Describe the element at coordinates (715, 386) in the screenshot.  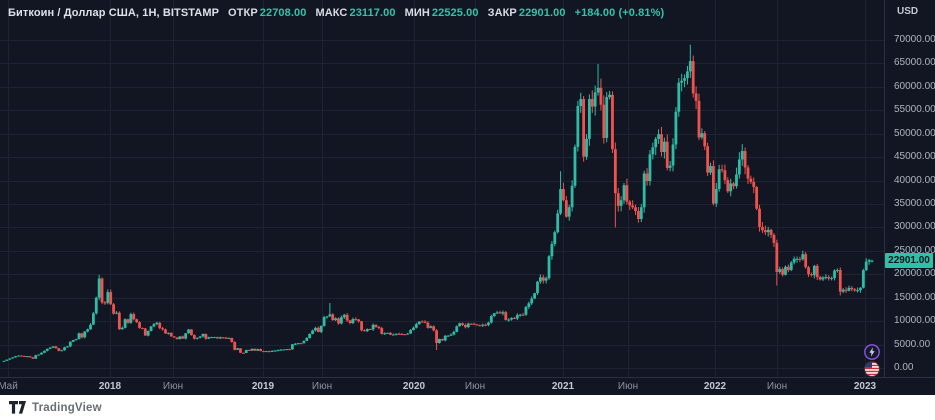
I see `time-tick-9: 2022` at that location.